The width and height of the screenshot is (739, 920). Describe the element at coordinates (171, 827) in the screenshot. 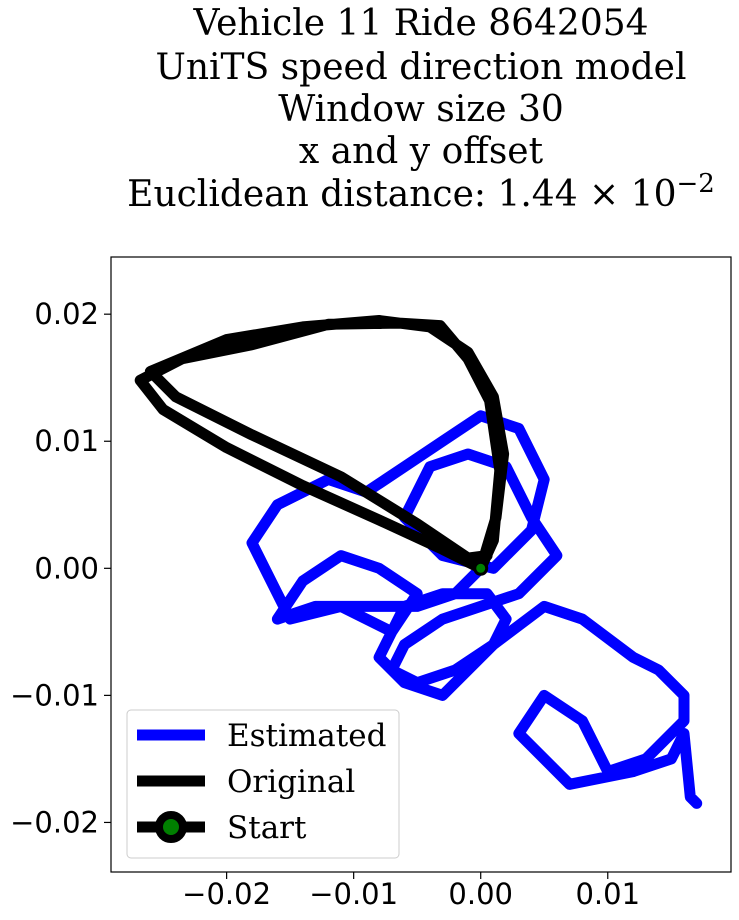

I see `legend-marker` at that location.